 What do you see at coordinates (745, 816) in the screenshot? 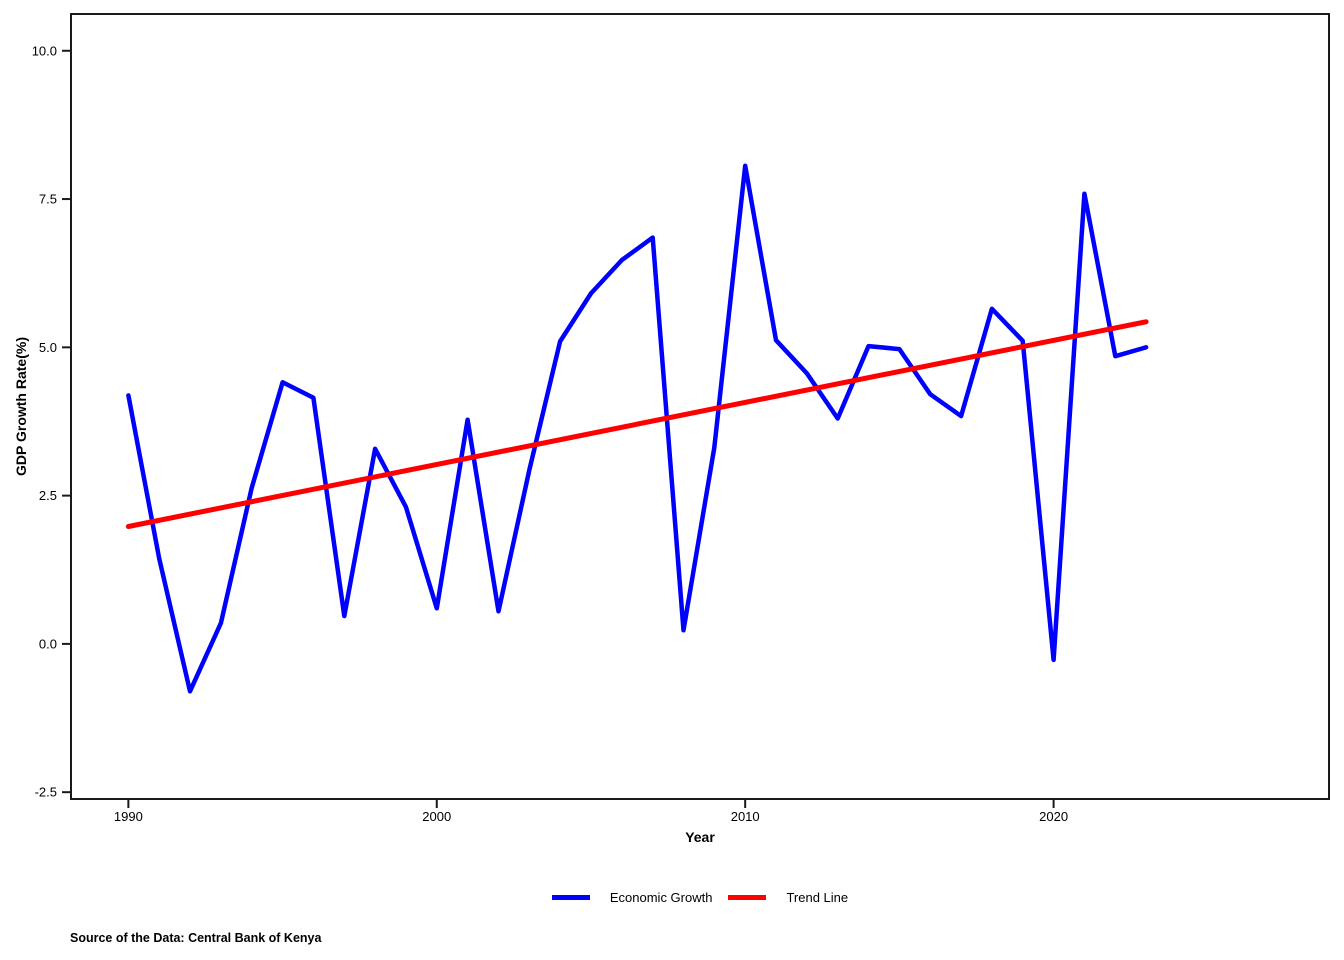
I see `x-tick-label: 2010` at bounding box center [745, 816].